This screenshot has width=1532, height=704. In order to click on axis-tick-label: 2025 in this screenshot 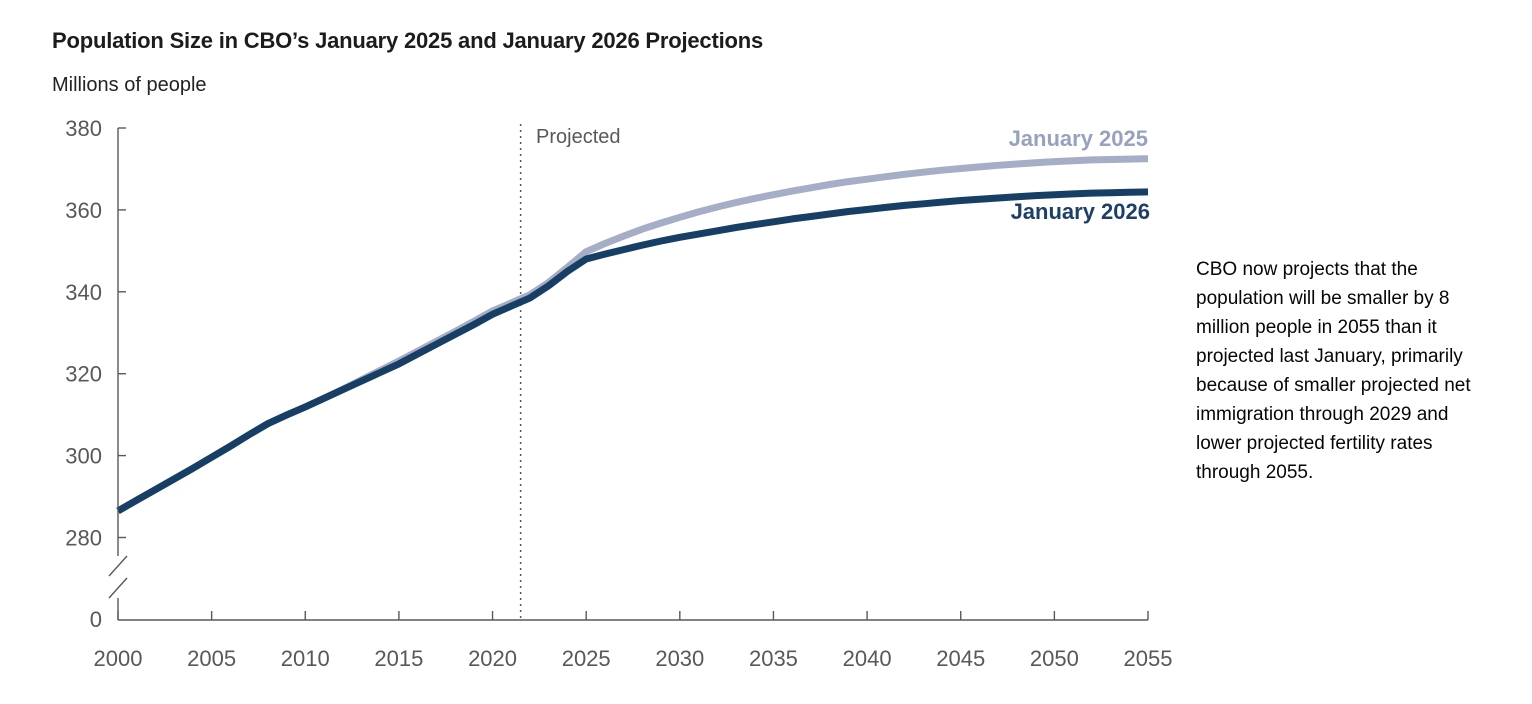, I will do `click(586, 658)`.